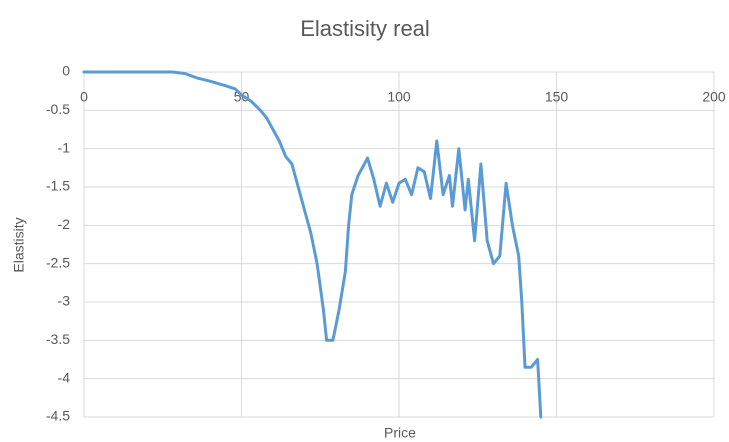 Image resolution: width=729 pixels, height=442 pixels. Describe the element at coordinates (19, 244) in the screenshot. I see `y-axis-label: Elastisity` at that location.